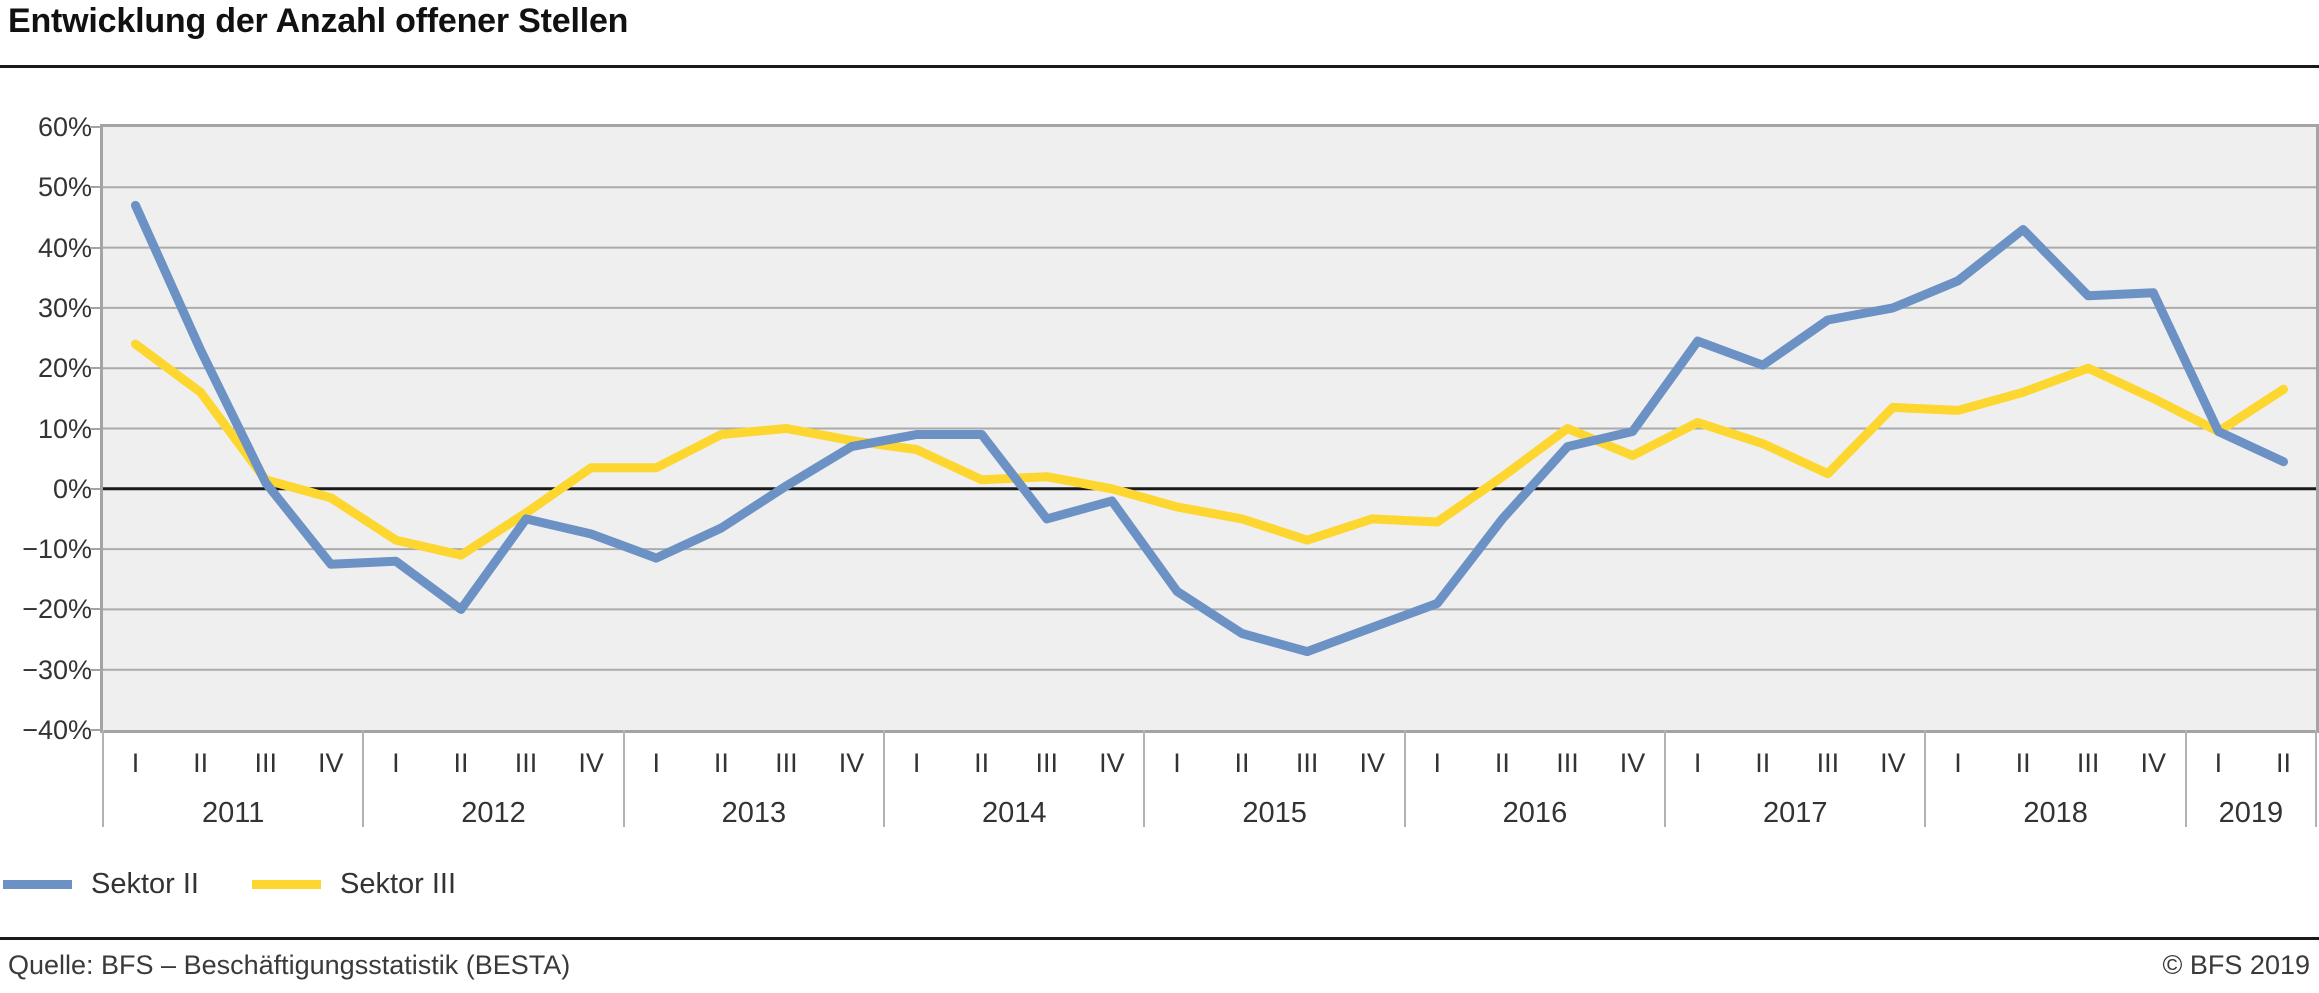 This screenshot has height=993, width=2319. What do you see at coordinates (1795, 813) in the screenshot?
I see `year-label: 2017` at bounding box center [1795, 813].